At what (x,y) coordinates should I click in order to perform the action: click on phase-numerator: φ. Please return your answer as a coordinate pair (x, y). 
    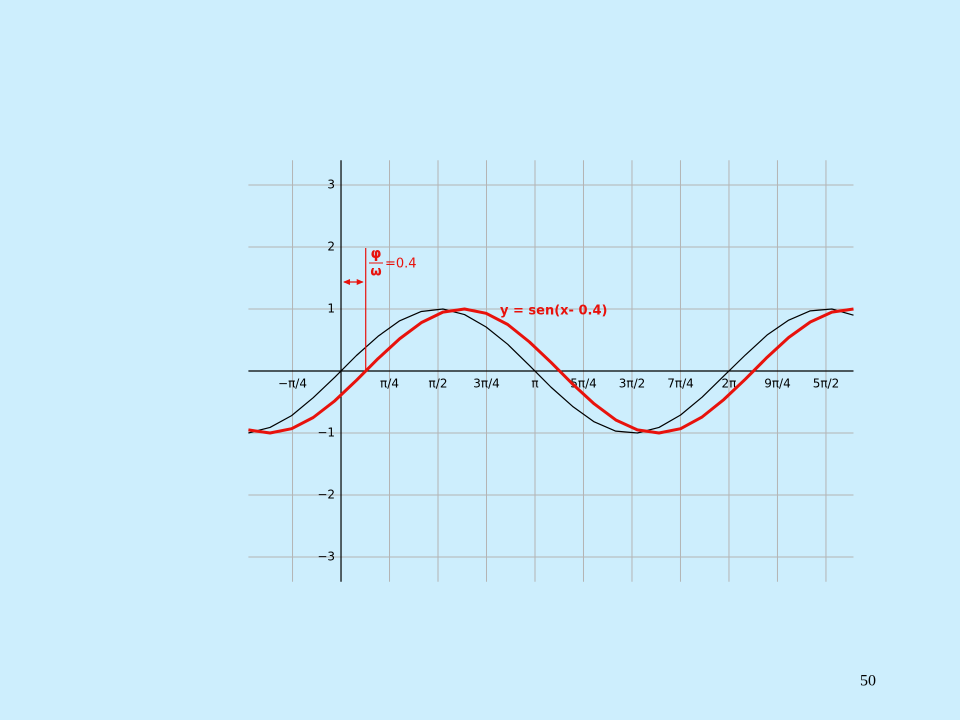
    Looking at the image, I should click on (376, 254).